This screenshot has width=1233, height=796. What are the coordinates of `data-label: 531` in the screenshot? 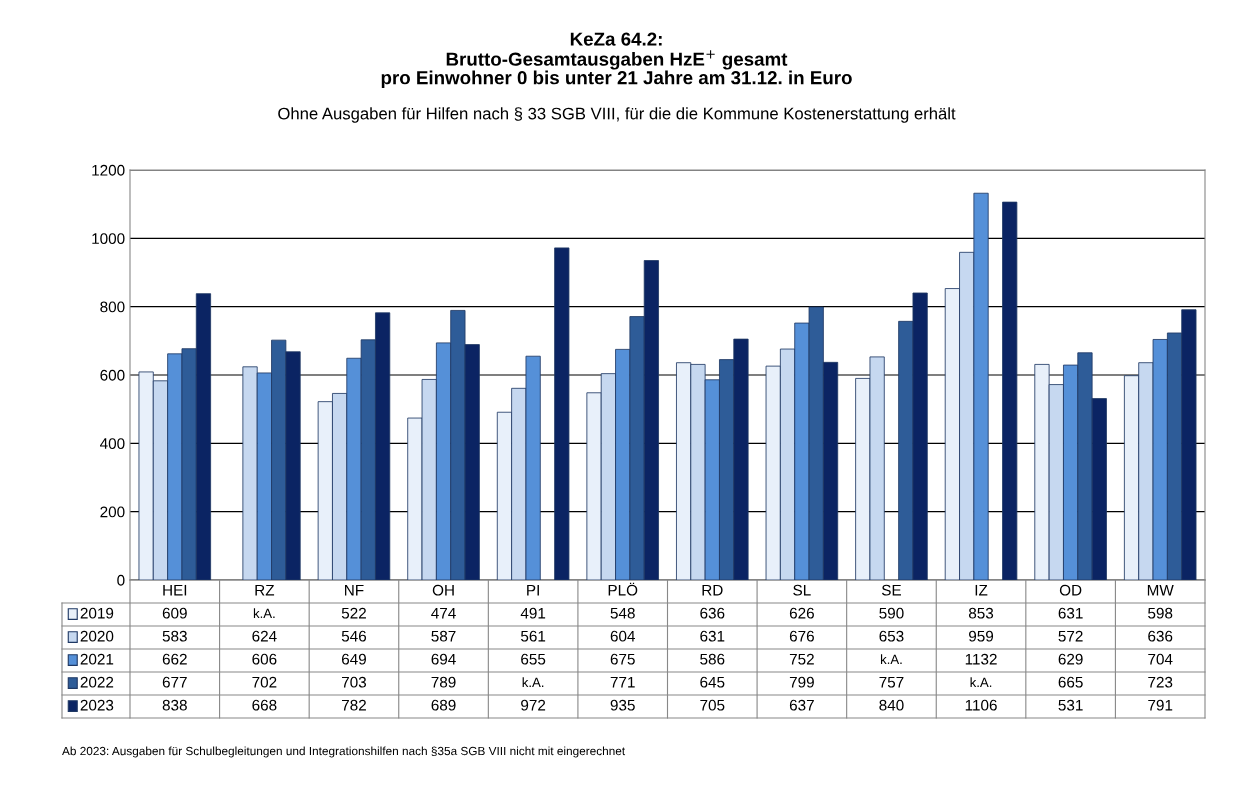 It's located at (1070, 705).